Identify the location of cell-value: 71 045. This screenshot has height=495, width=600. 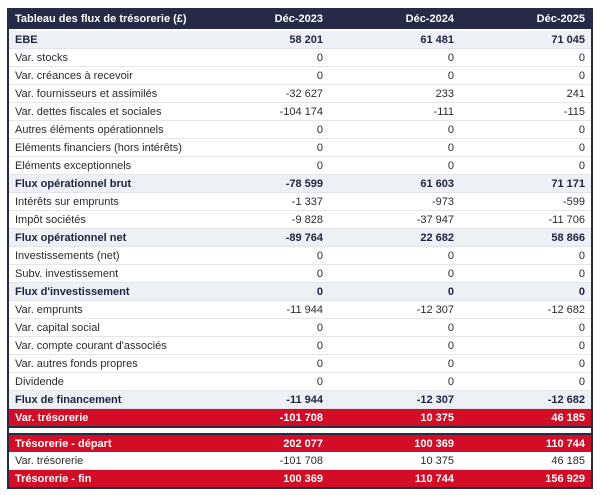
(568, 39).